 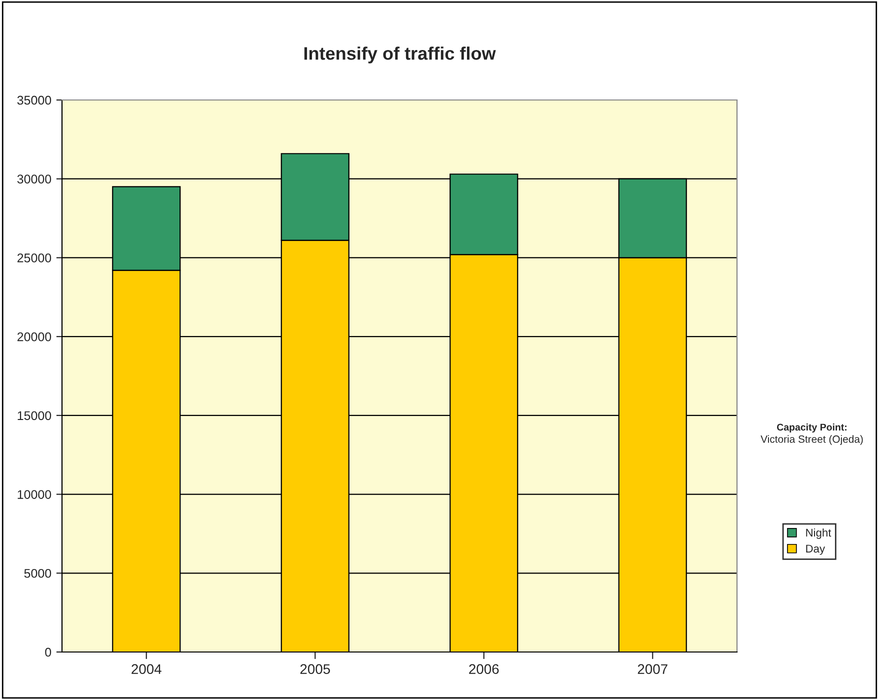 I want to click on y-tick-label: 15000, so click(x=35, y=415).